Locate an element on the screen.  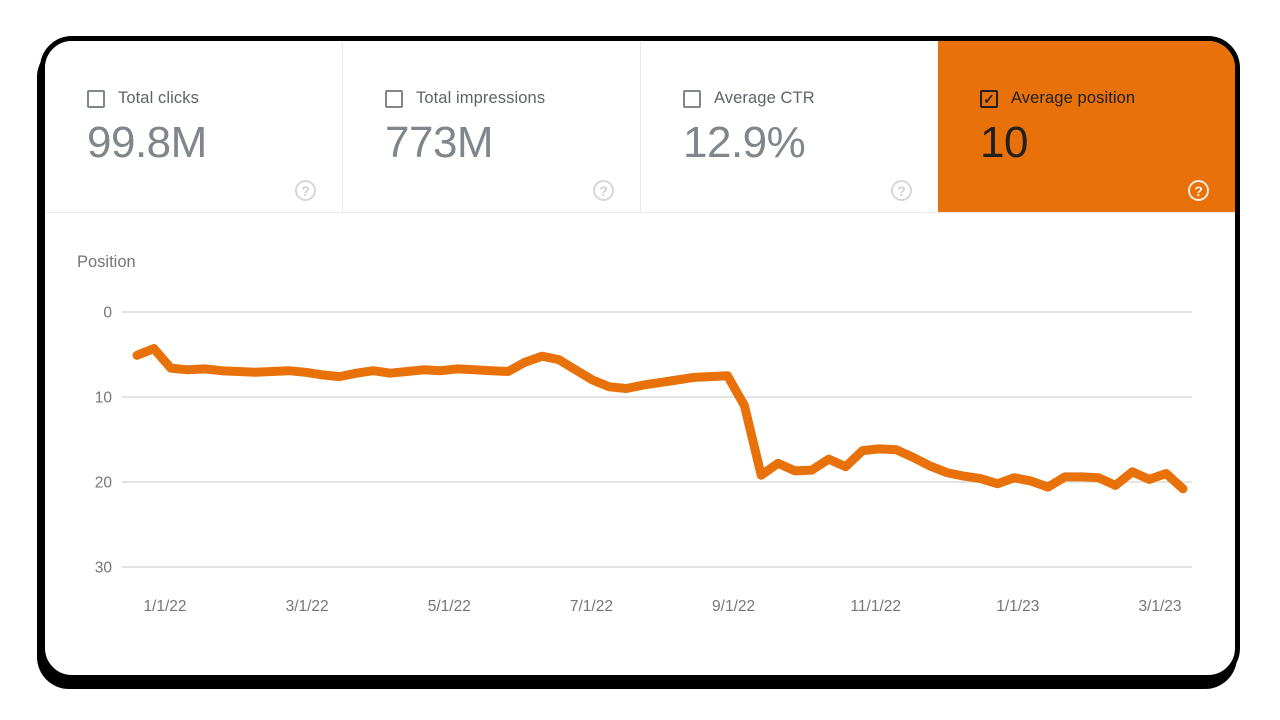
average-ctr-label: Average CTR is located at coordinates (764, 98).